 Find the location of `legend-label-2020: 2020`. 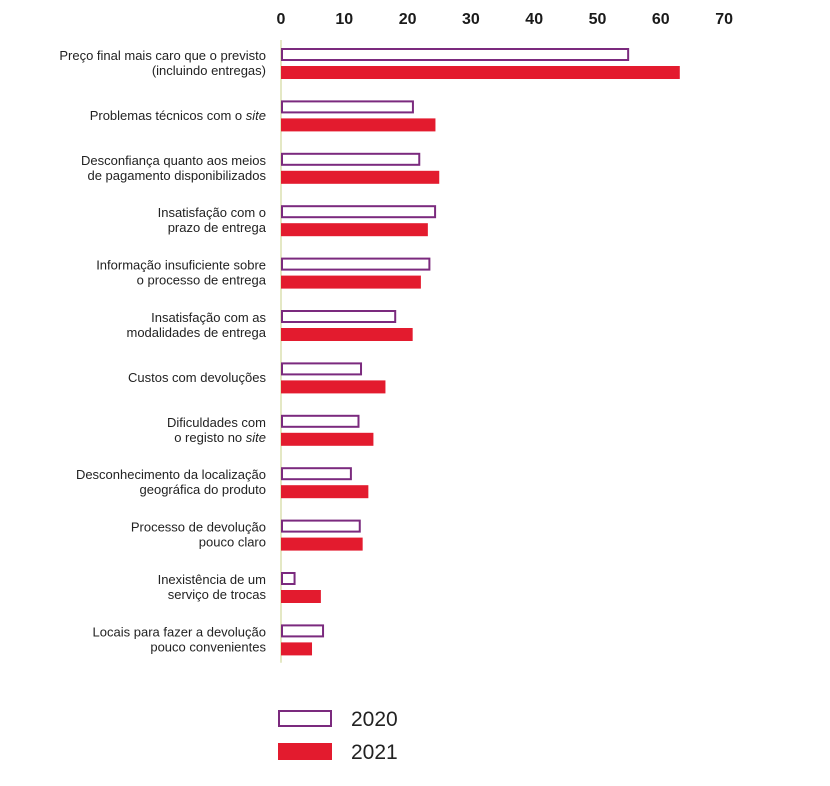

legend-label-2020: 2020 is located at coordinates (374, 719).